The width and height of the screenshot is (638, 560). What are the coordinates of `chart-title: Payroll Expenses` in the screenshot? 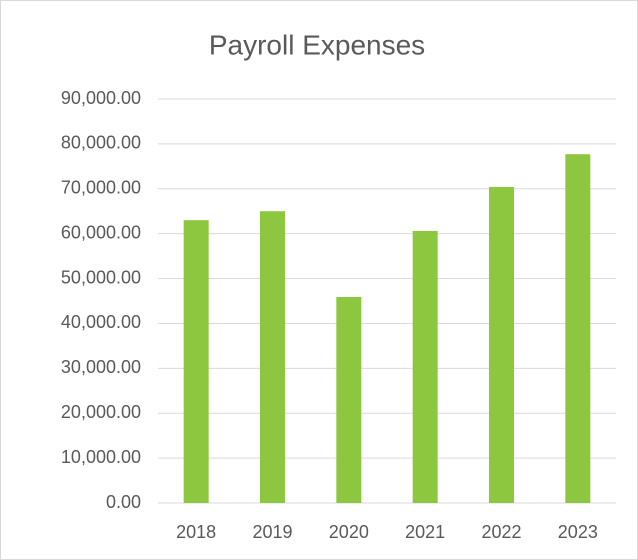 It's located at (317, 44).